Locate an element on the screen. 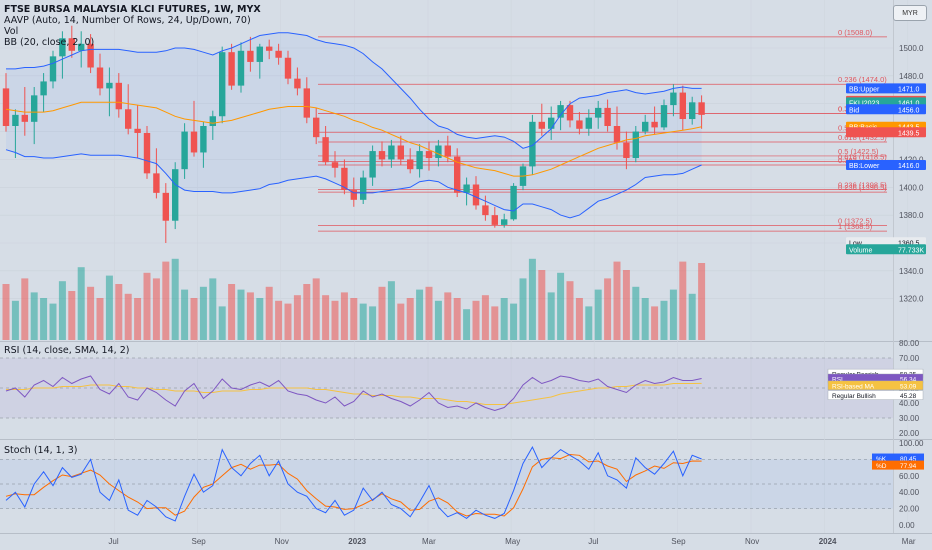 This screenshot has width=932, height=550. price-axis-label-value: 1471.0 is located at coordinates (909, 89).